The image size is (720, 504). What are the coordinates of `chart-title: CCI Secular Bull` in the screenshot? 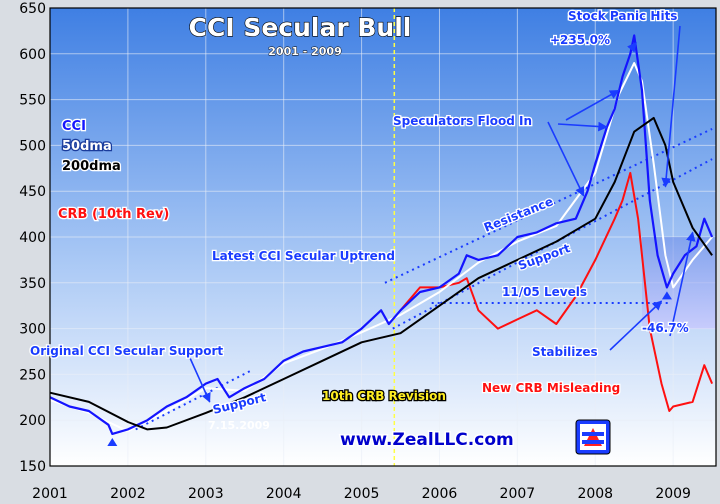 It's located at (300, 27).